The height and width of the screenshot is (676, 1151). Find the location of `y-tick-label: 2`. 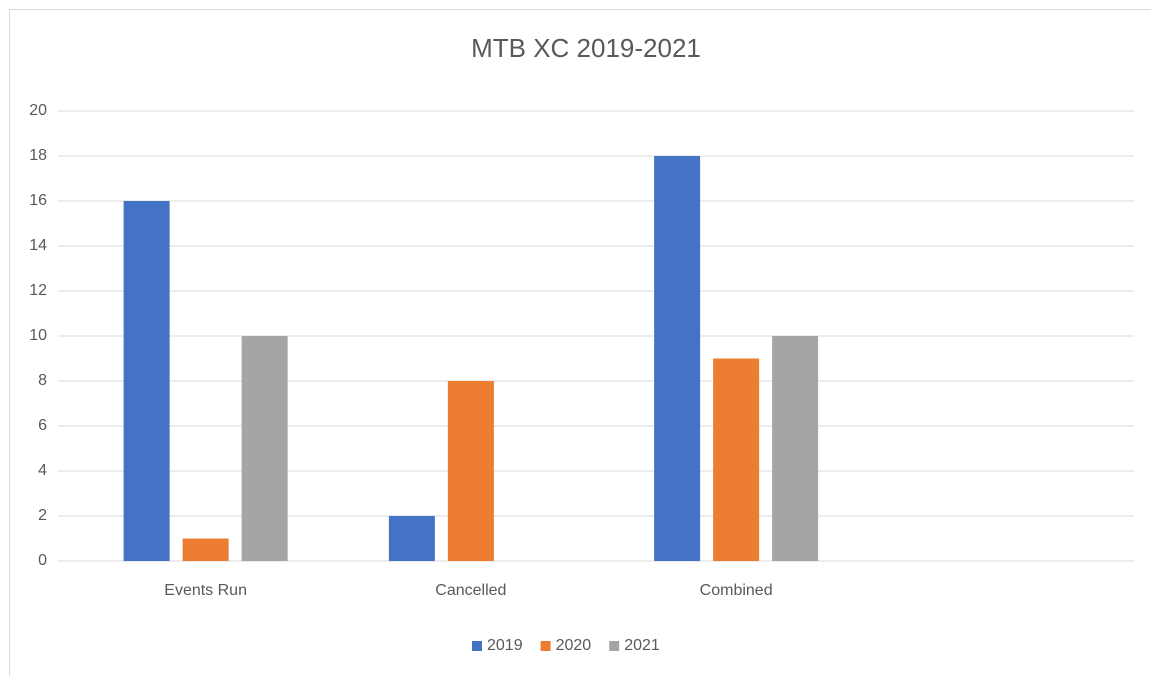

y-tick-label: 2 is located at coordinates (42, 515).